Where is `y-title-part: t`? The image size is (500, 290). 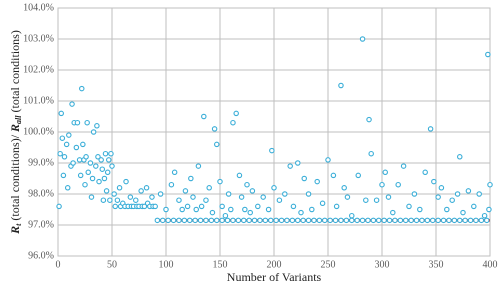 y-title-part: t is located at coordinates (18, 224).